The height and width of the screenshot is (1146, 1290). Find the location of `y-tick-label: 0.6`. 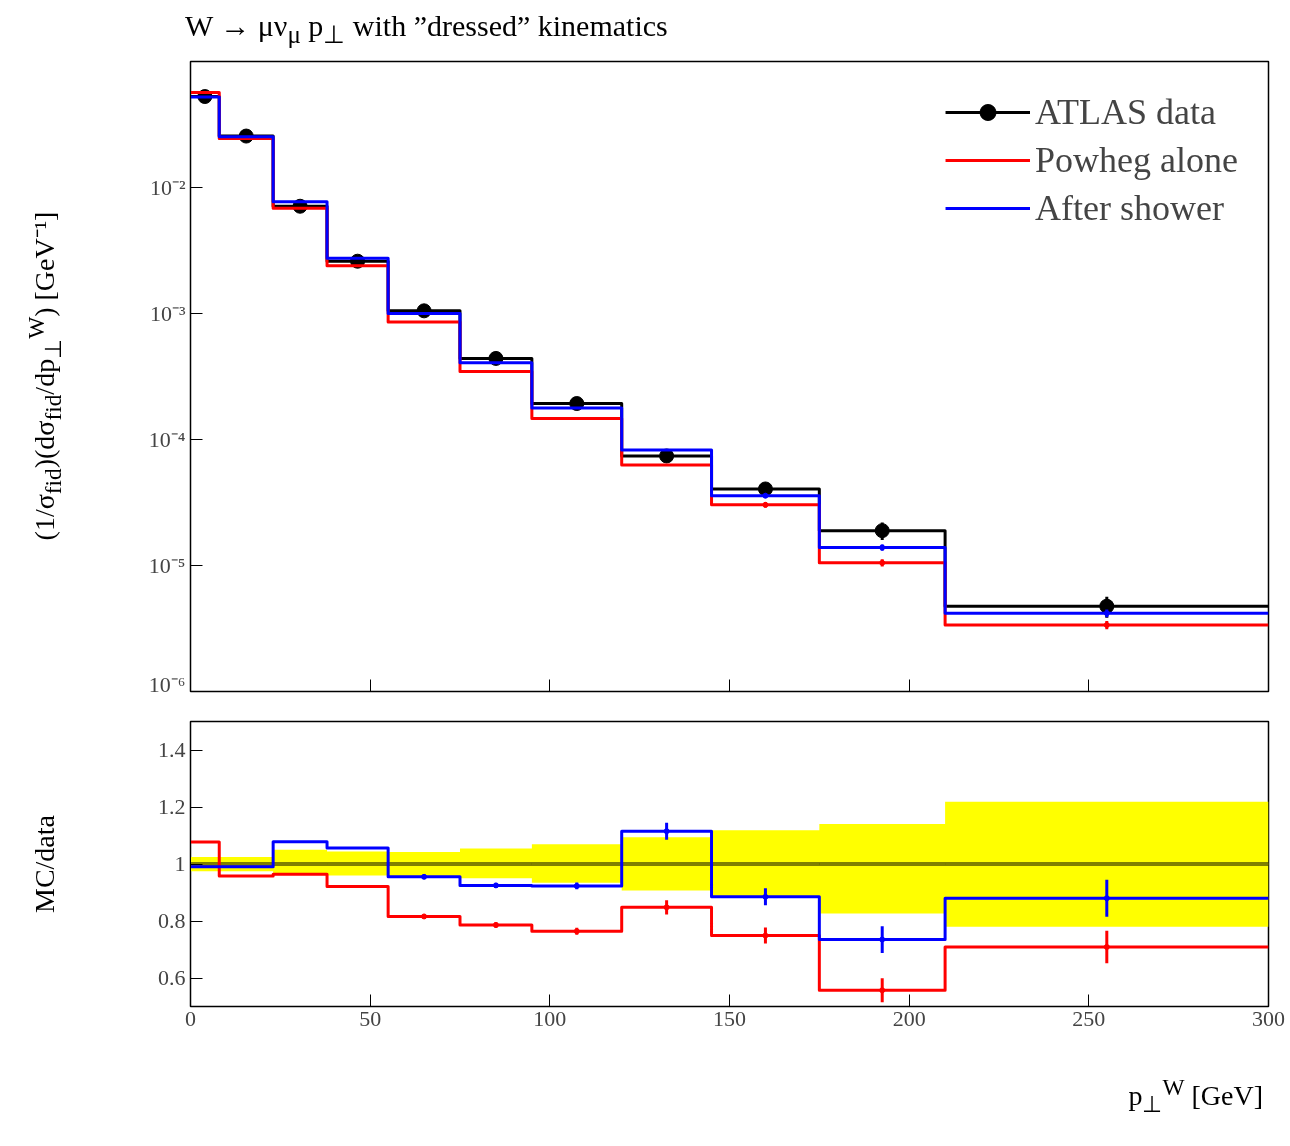

y-tick-label: 0.6 is located at coordinates (172, 977).